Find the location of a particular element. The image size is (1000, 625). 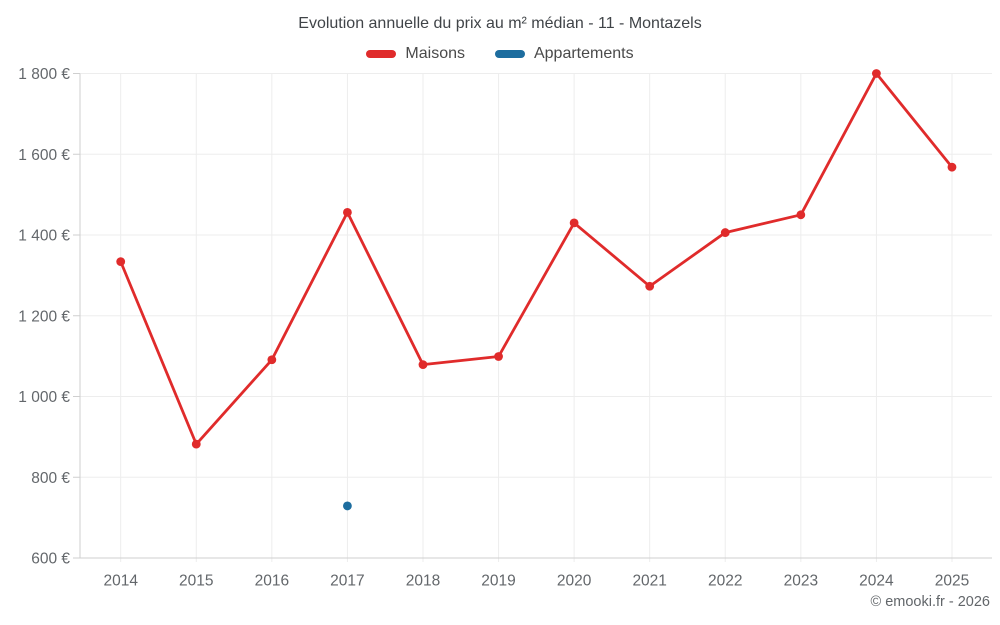

point-maisons-2022 is located at coordinates (725, 232).